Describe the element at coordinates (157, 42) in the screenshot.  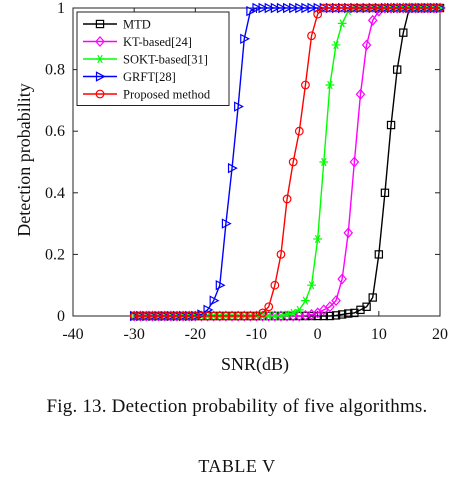
I see `legend-label: KT-based[24]` at that location.